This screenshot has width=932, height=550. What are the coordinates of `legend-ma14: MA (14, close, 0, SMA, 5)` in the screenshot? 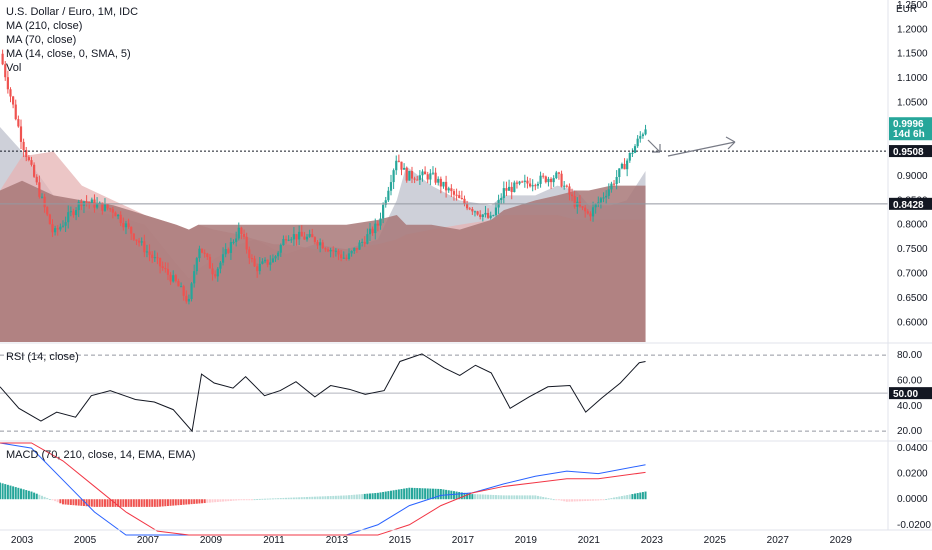 It's located at (68, 54).